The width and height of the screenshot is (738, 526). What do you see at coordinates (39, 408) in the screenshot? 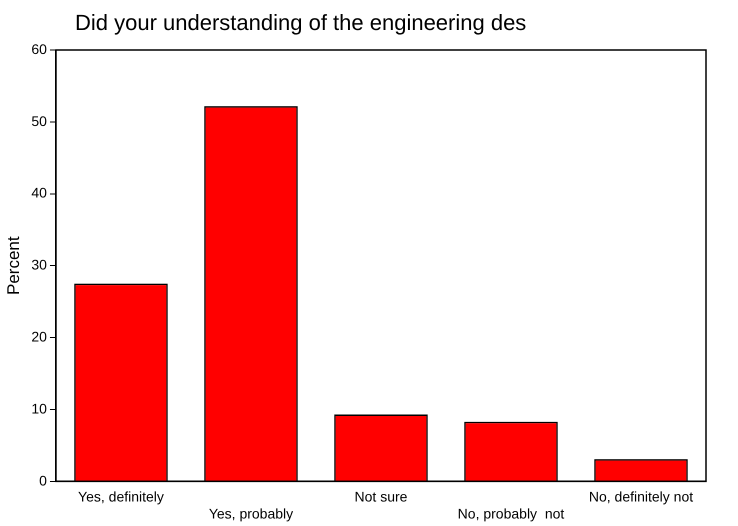
I see `y-tick-label: 10` at bounding box center [39, 408].